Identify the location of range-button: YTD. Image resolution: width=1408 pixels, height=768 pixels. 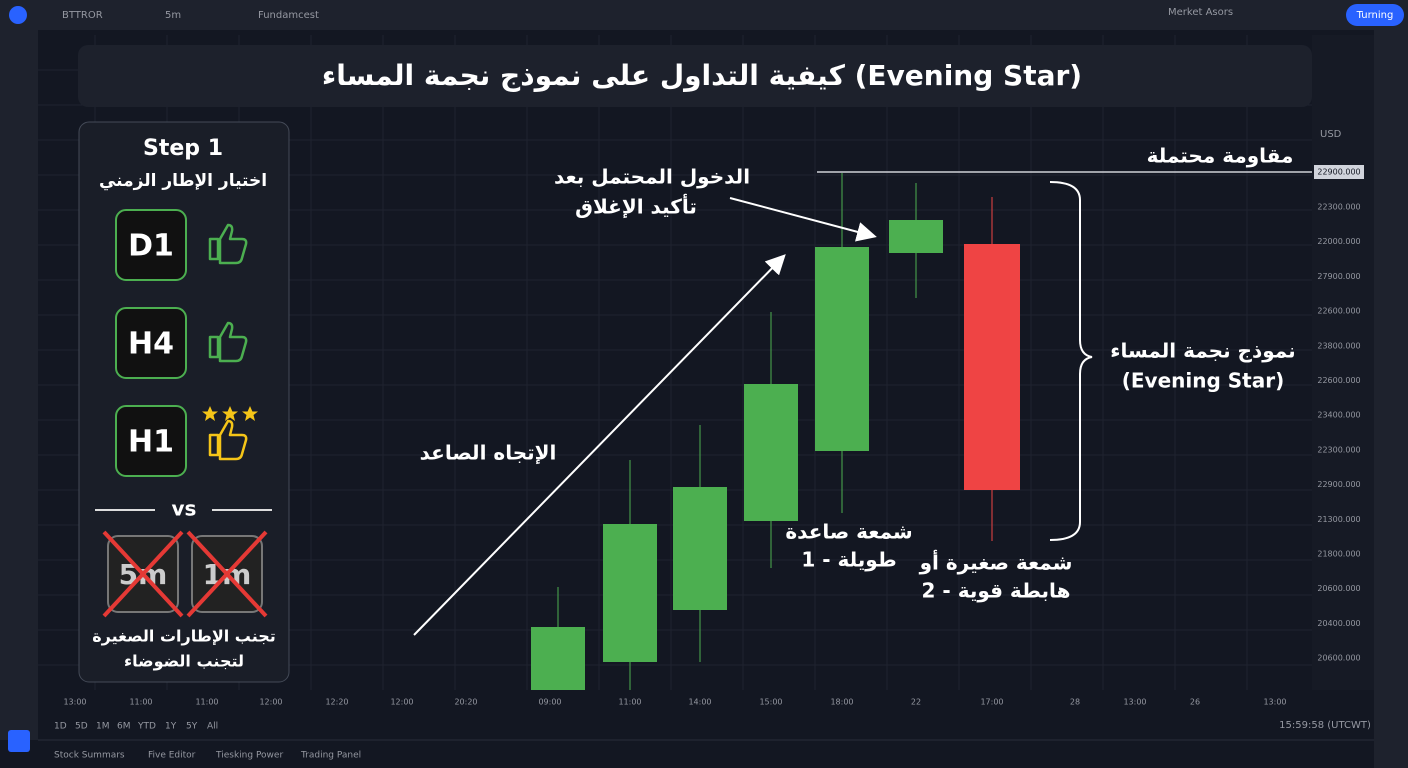
(146, 727).